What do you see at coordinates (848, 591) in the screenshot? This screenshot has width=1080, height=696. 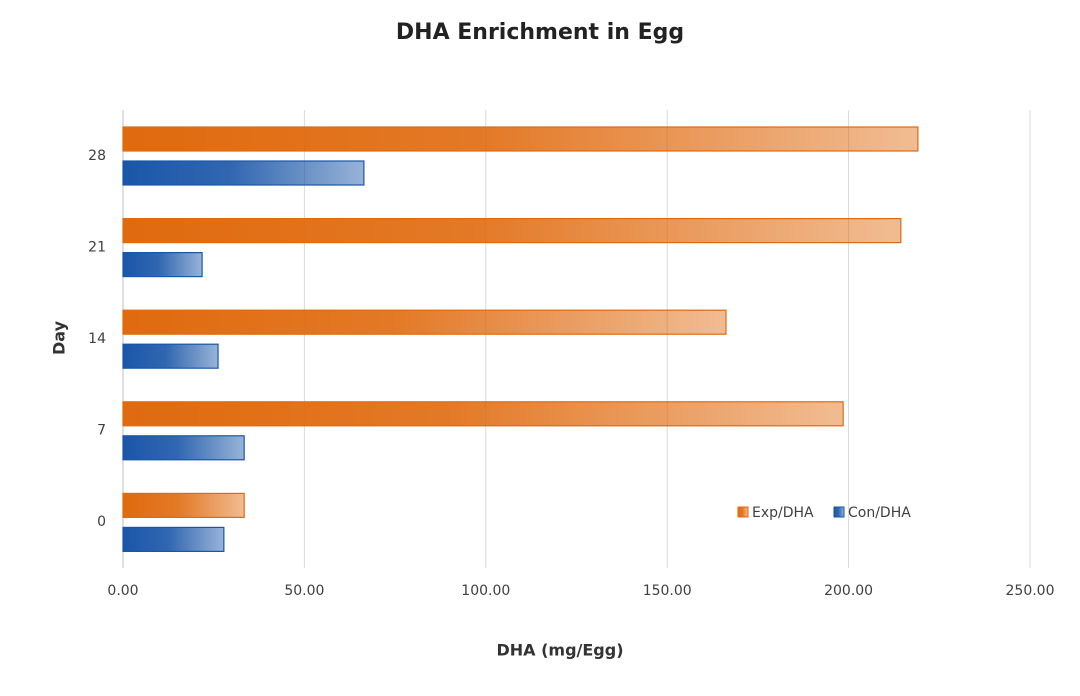 I see `x-tick-label: 200.00` at bounding box center [848, 591].